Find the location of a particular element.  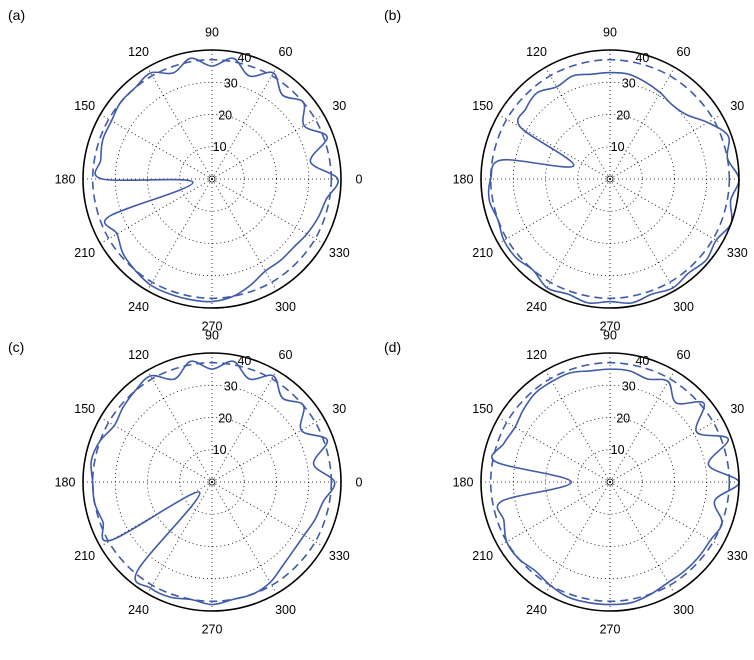

panel-label: (a) is located at coordinates (16, 15).